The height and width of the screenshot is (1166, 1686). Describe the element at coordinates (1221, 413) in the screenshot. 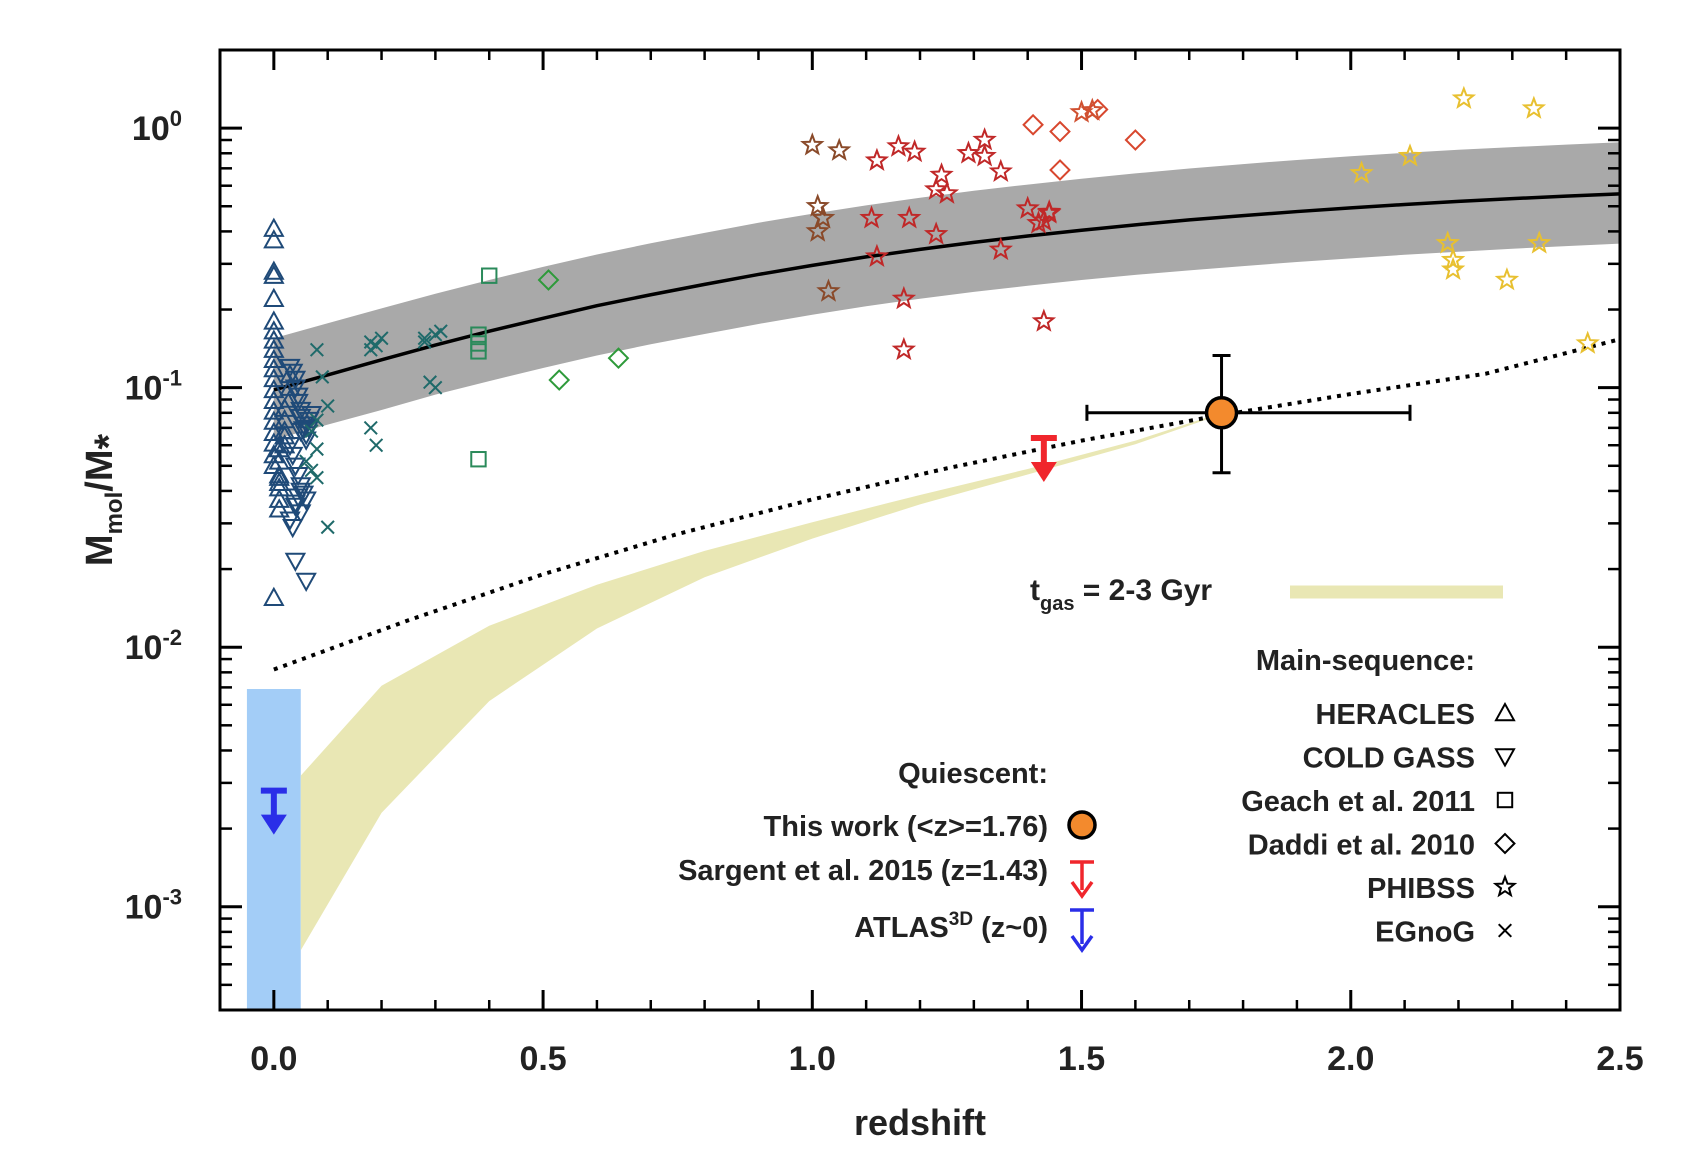

I see `this-work-point` at that location.